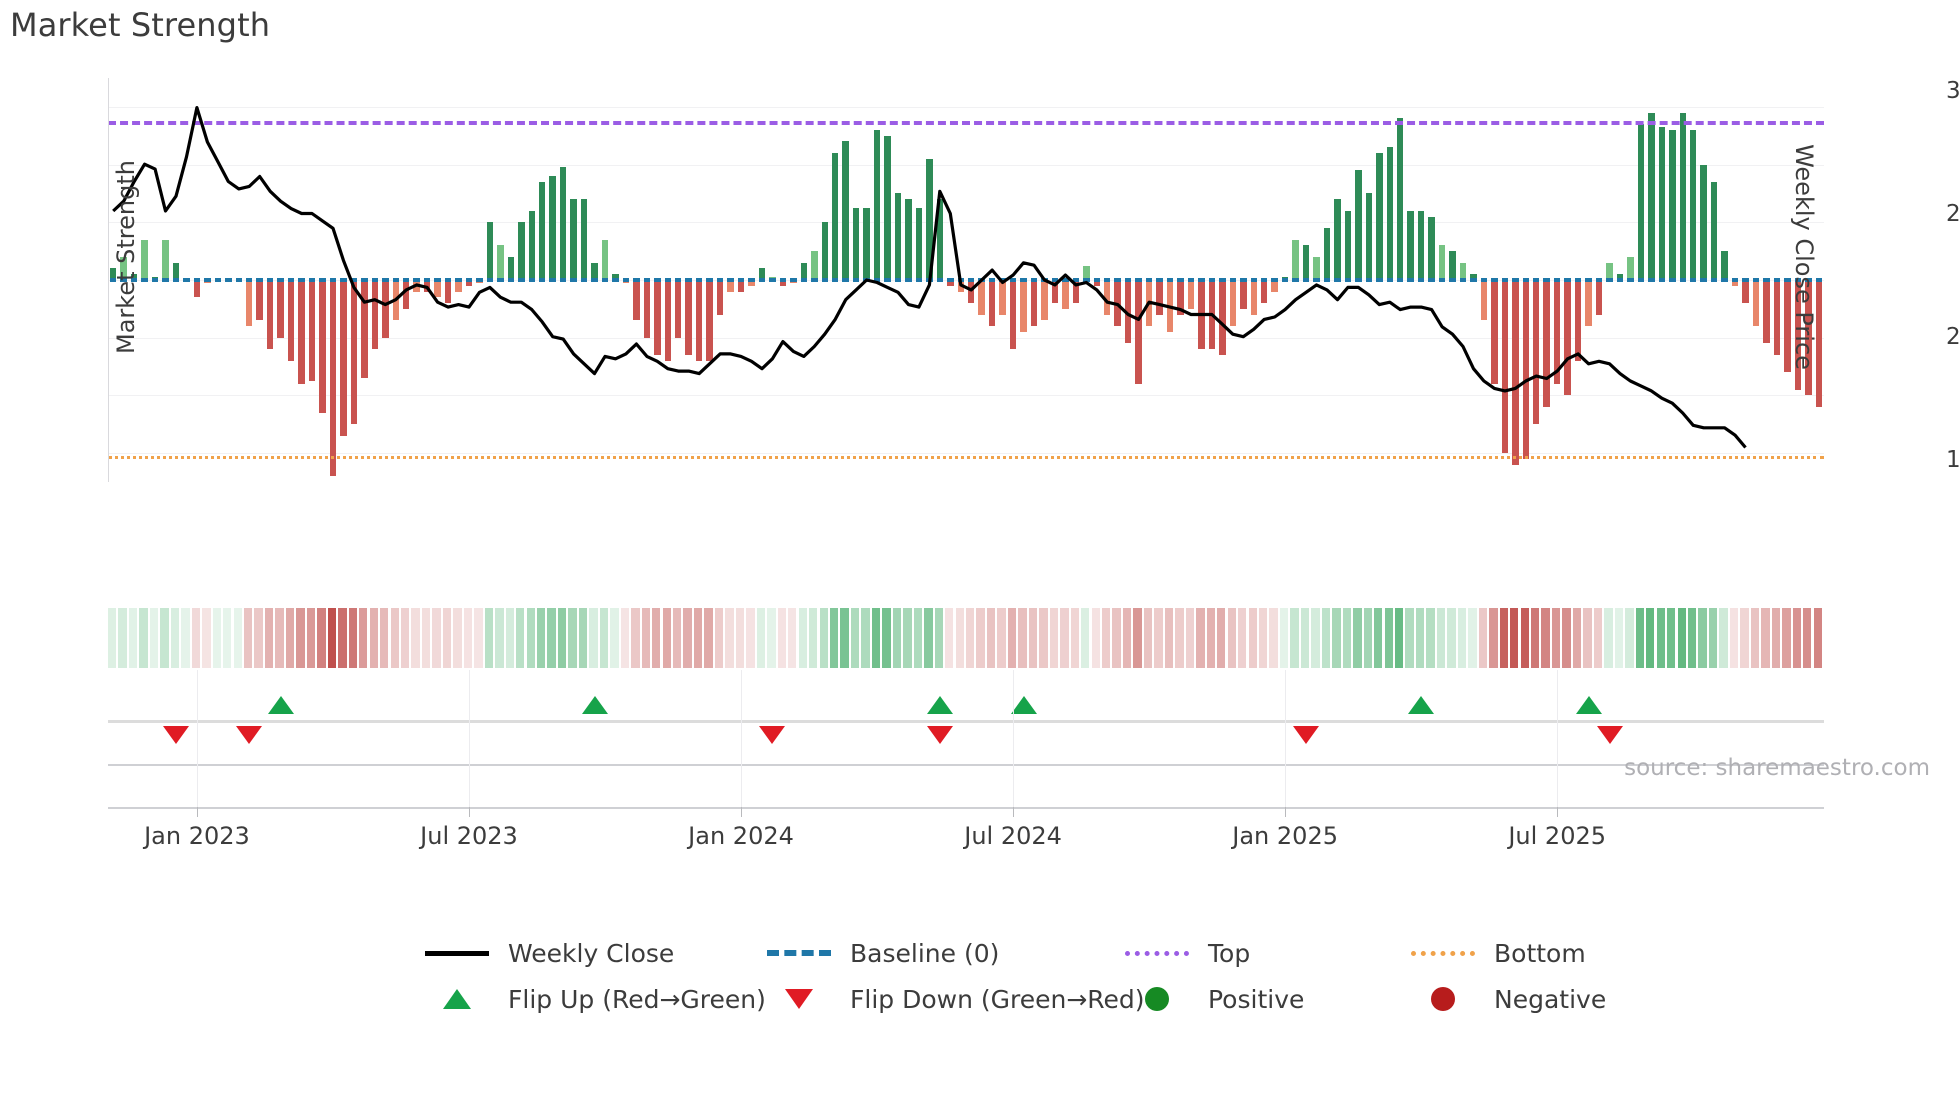 The height and width of the screenshot is (1102, 1960). Describe the element at coordinates (1211, 999) in the screenshot. I see `legend-item-positive: Positive` at that location.